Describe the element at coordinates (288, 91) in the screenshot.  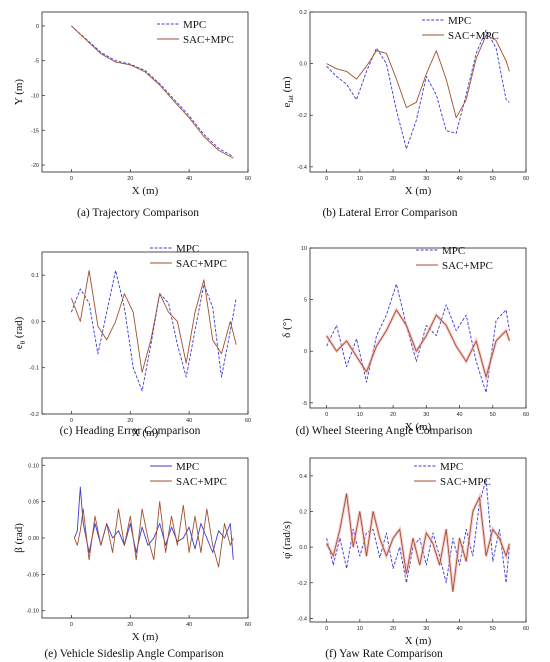
I see `y-axis-label: elat (m)` at that location.